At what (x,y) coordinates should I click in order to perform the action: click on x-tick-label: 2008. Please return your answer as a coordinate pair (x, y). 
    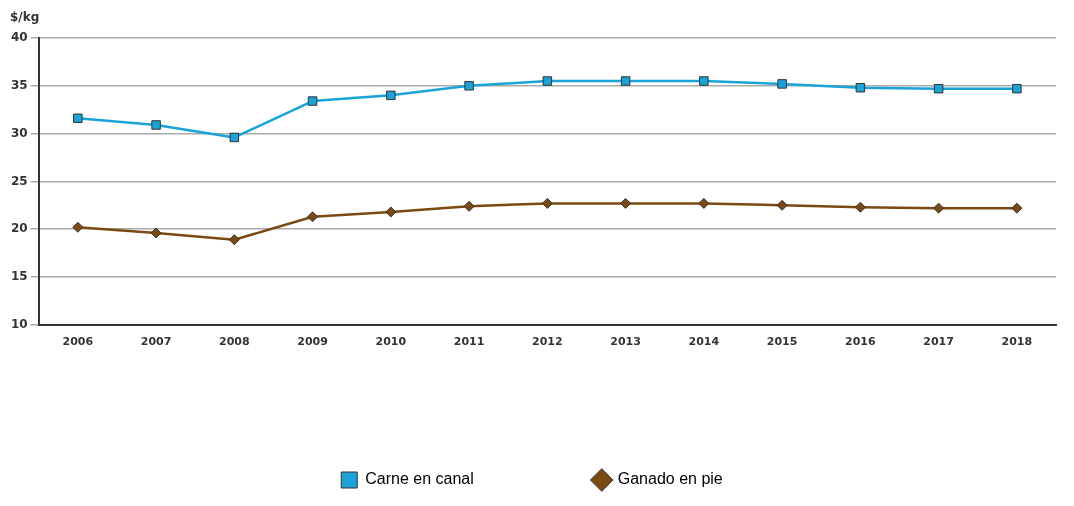
    Looking at the image, I should click on (234, 342).